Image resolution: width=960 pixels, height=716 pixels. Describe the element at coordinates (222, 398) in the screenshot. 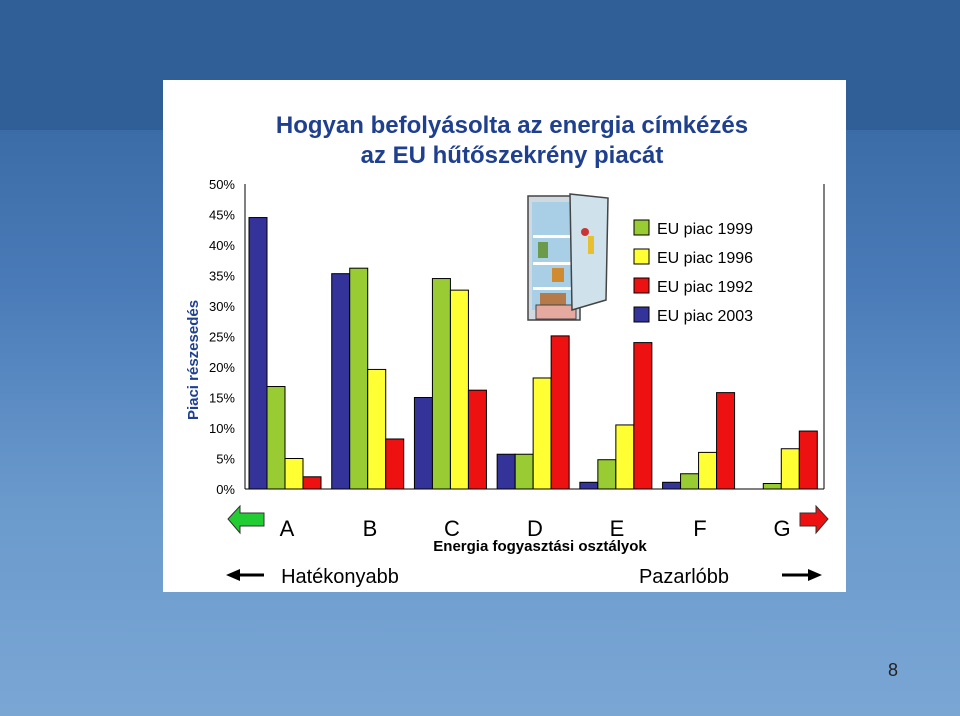

I see `y-tick-label: 15%` at that location.